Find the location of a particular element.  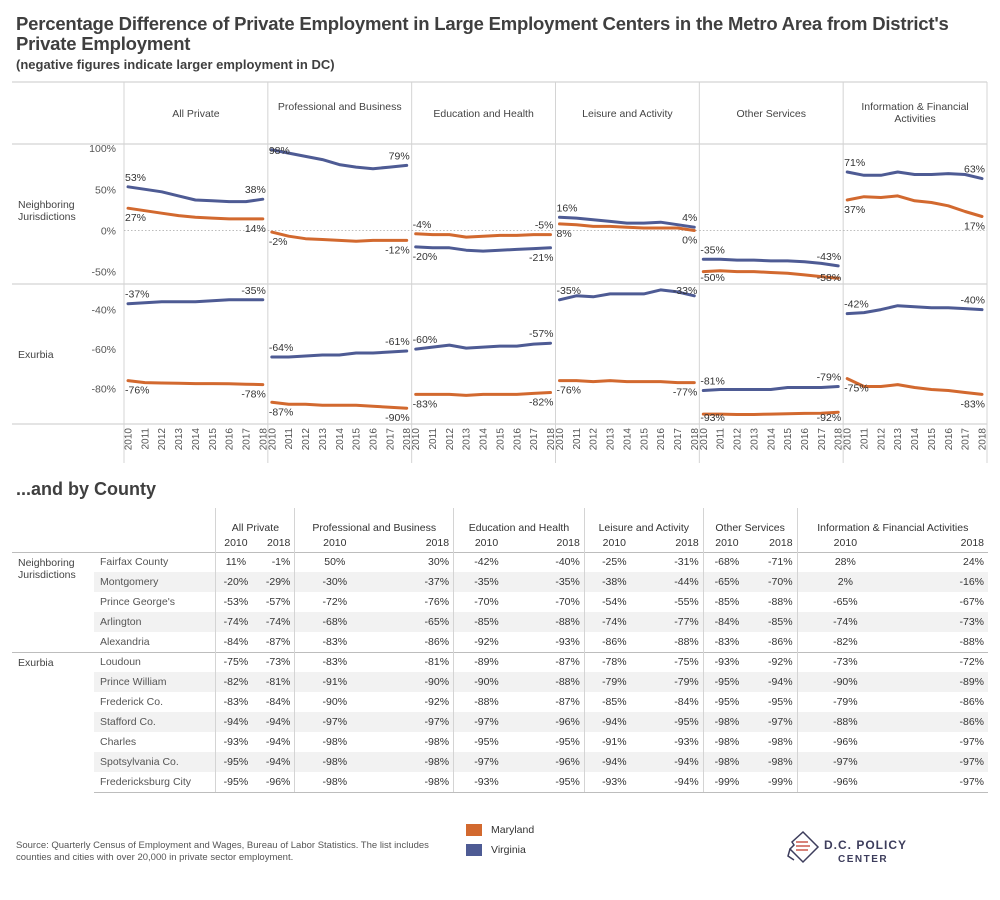

data-label-virginia: 16% is located at coordinates (567, 208).